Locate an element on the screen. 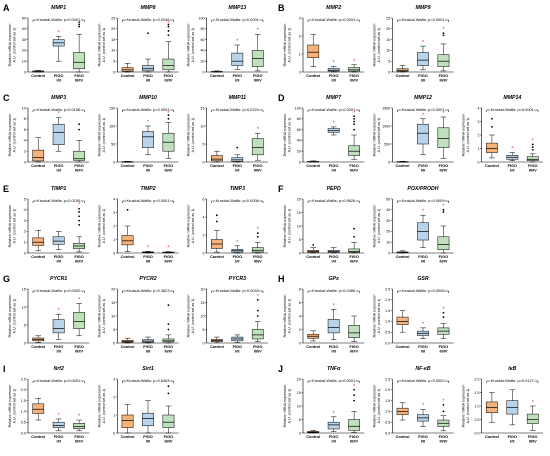  kruskal-wallis-label: Kruskal-Wallis: p=0.0224 is located at coordinates (238, 109).